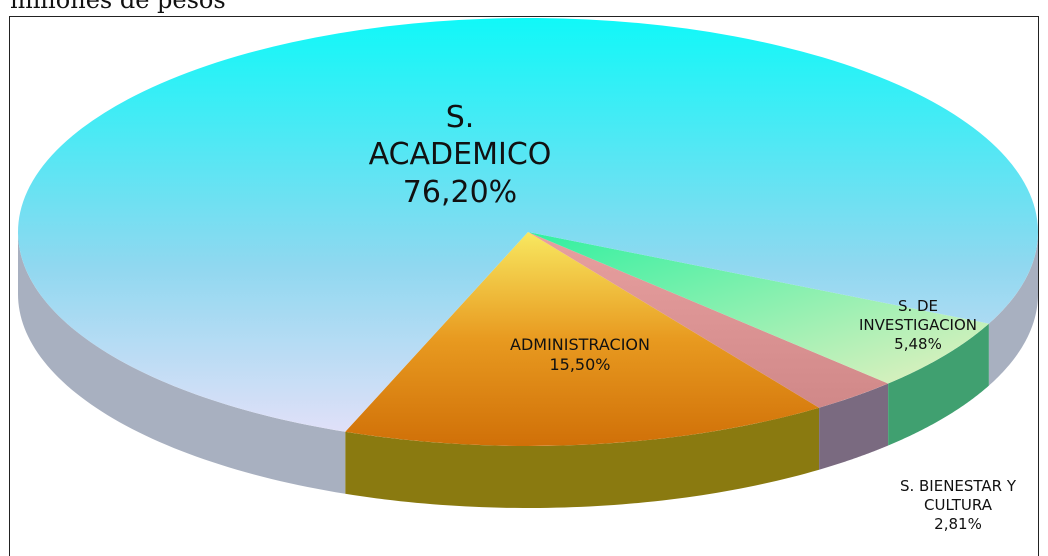 This screenshot has height=556, width=1048. What do you see at coordinates (118, 7) in the screenshot?
I see `chart-title: millones de pesos` at bounding box center [118, 7].